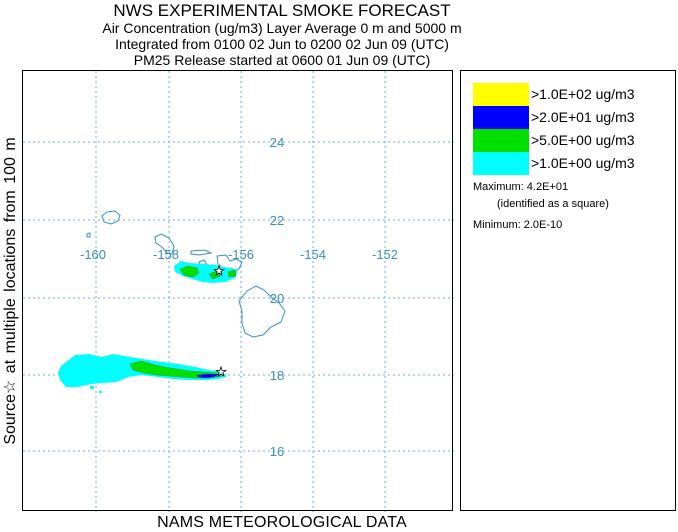 This screenshot has height=532, width=678. I want to click on smoke-plume-south, so click(142, 373).